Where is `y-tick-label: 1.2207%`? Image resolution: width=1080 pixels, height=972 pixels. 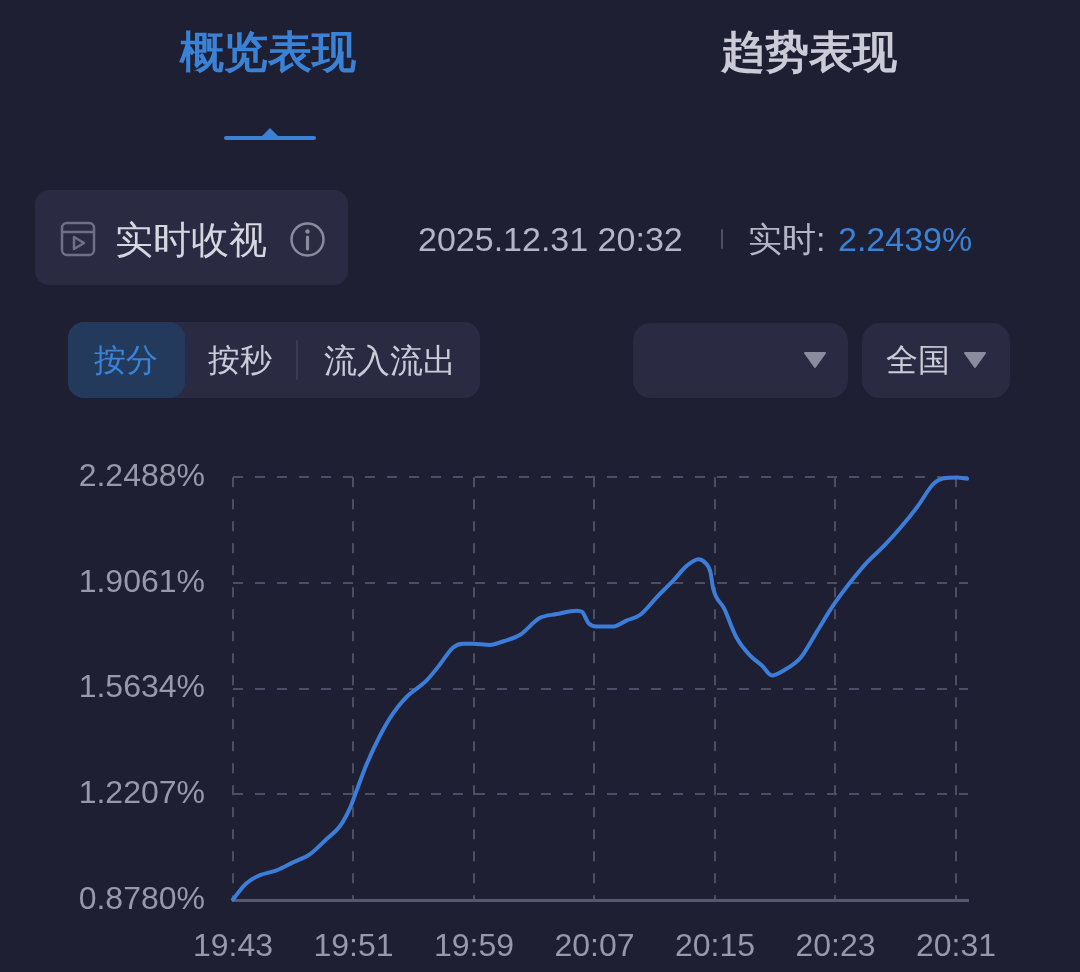
y-tick-label: 1.2207% is located at coordinates (141, 792).